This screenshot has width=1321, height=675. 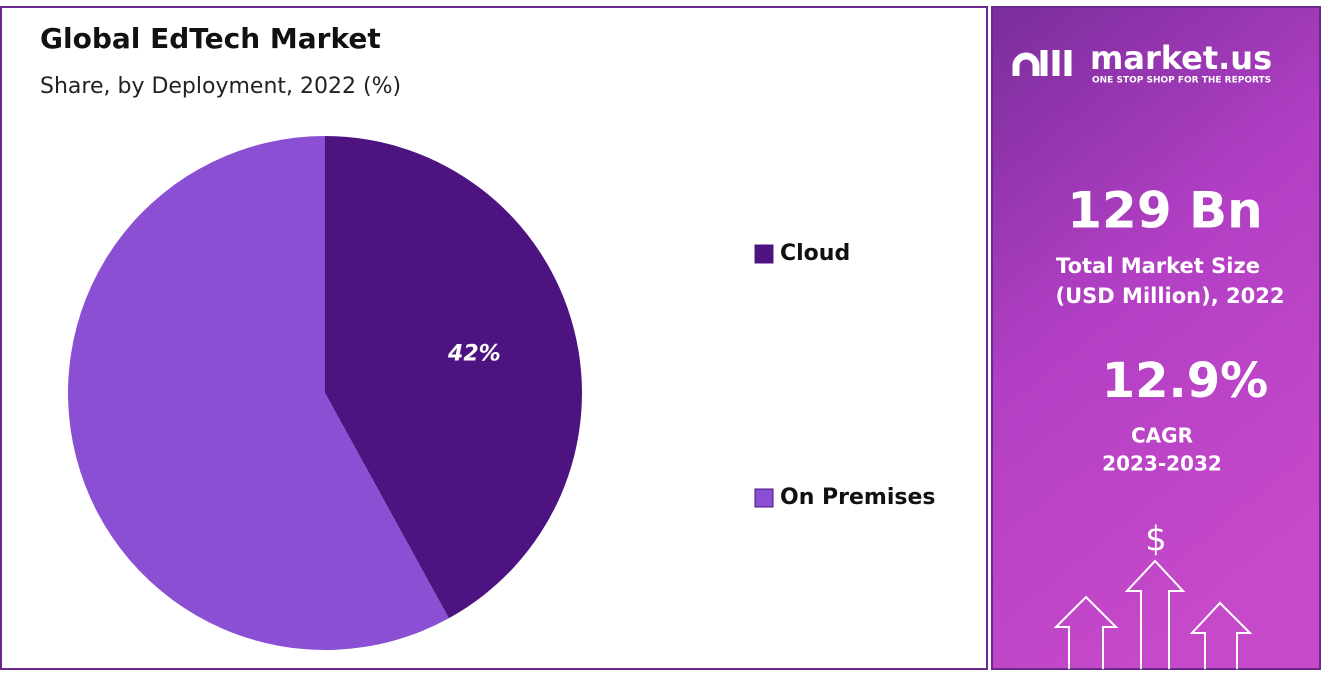 I want to click on market-size: 129 Bn, so click(x=1164, y=211).